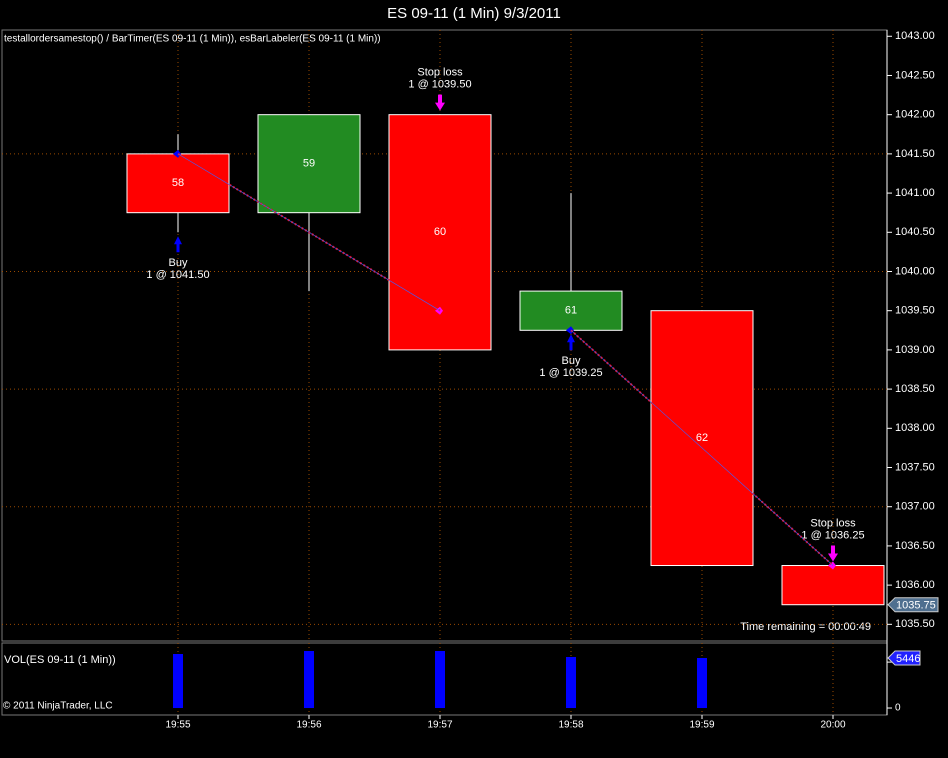 The height and width of the screenshot is (758, 948). I want to click on bar-label: 61, so click(571, 311).